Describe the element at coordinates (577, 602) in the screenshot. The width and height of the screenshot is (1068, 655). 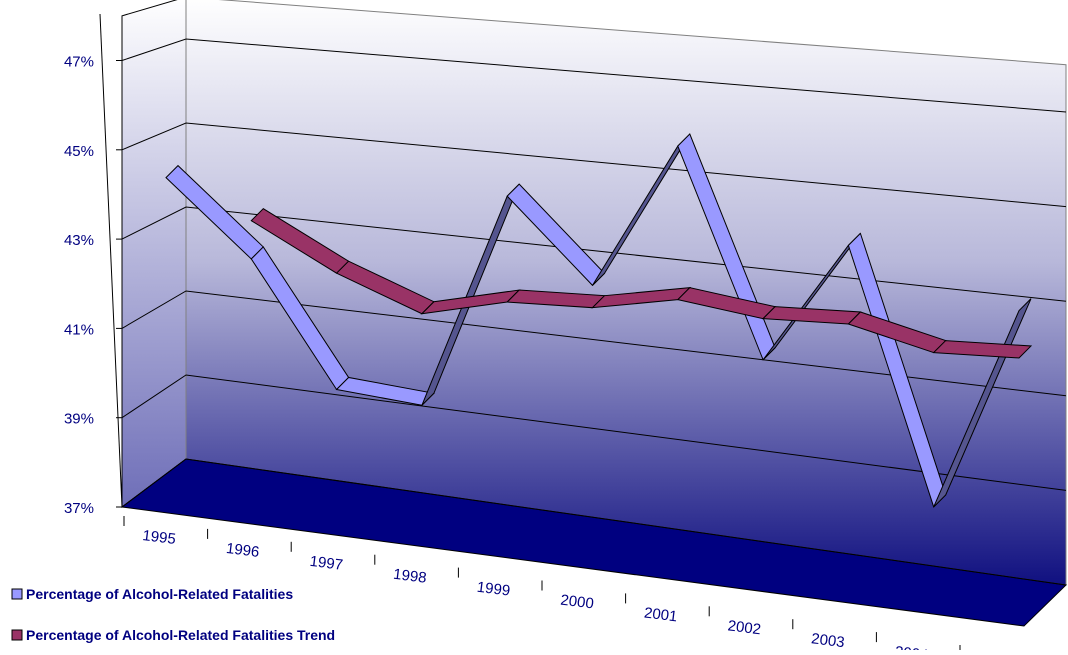
I see `x-tick-label: 2000` at that location.